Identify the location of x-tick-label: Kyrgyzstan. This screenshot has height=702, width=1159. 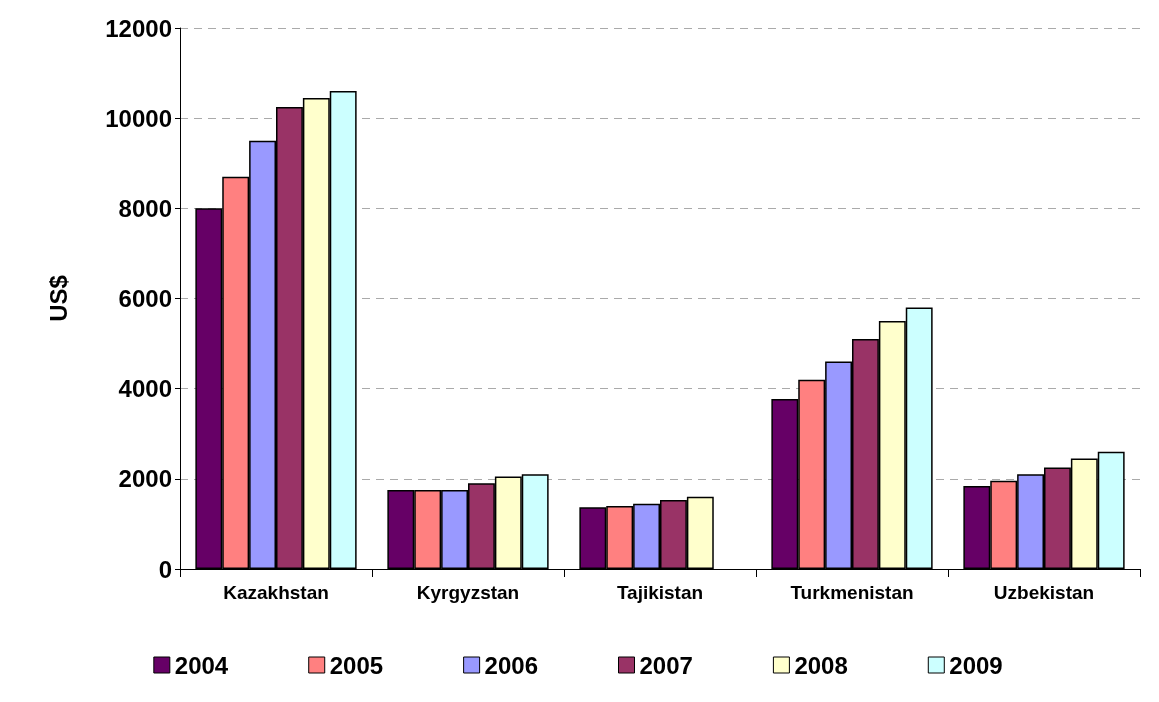
(468, 592).